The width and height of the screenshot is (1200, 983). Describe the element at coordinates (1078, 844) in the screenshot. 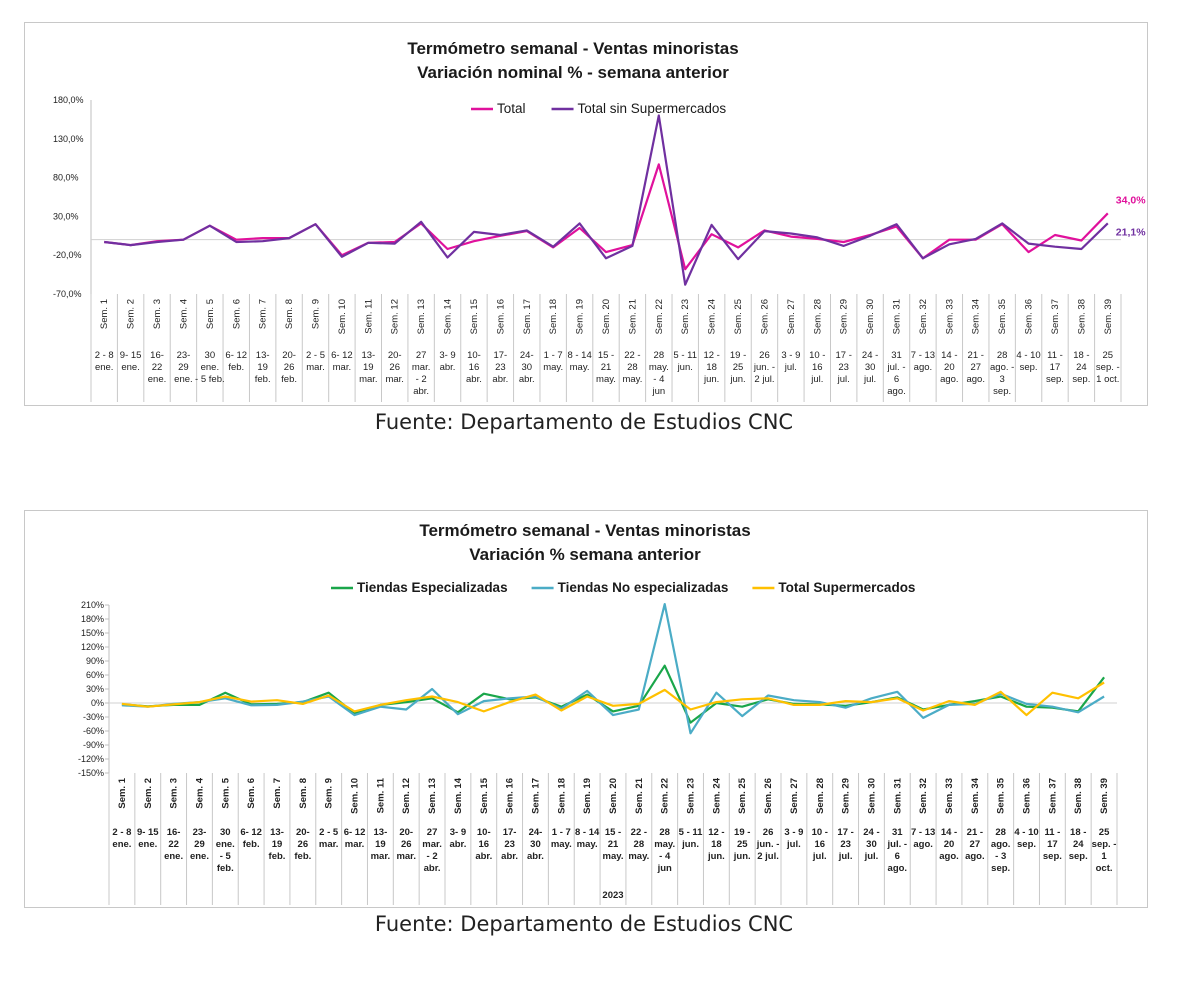

I see `date-label: 24` at that location.